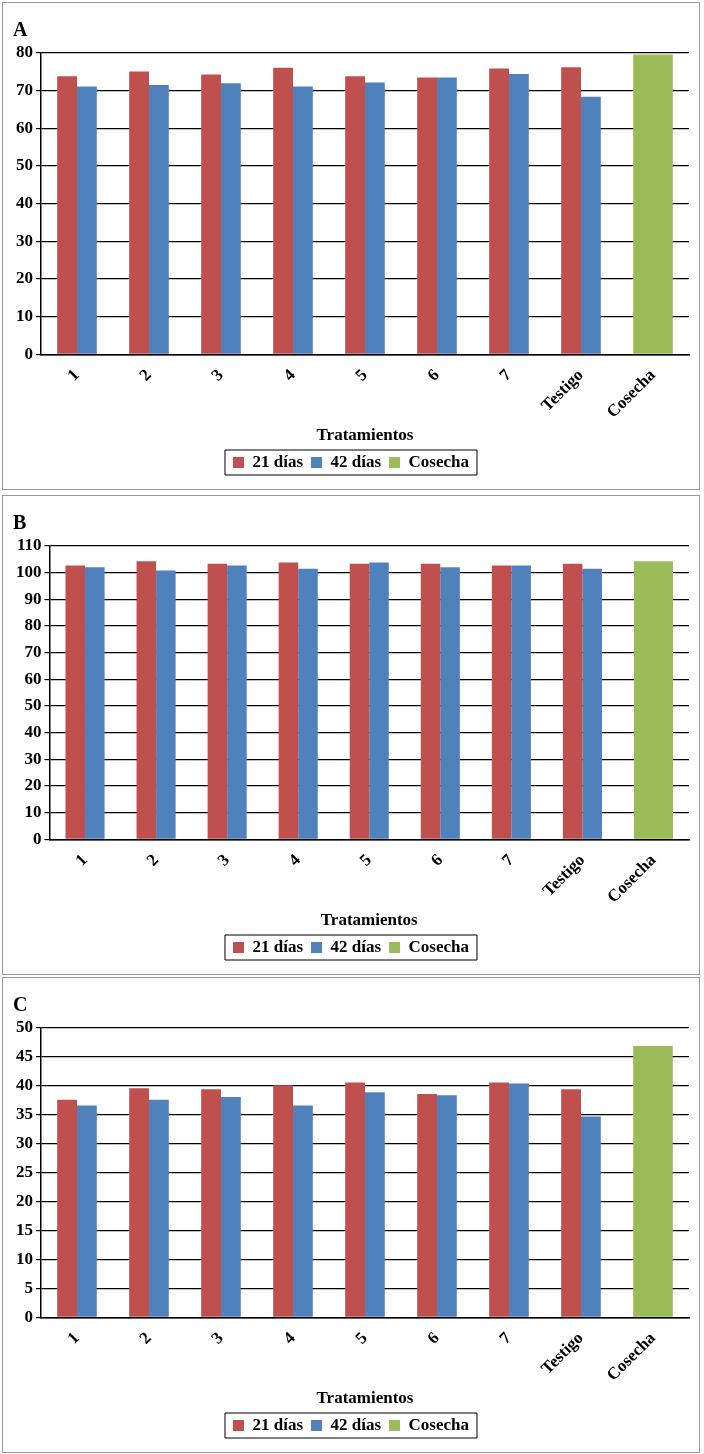 This screenshot has height=1454, width=704. I want to click on y-tick-label: 35, so click(24, 1114).